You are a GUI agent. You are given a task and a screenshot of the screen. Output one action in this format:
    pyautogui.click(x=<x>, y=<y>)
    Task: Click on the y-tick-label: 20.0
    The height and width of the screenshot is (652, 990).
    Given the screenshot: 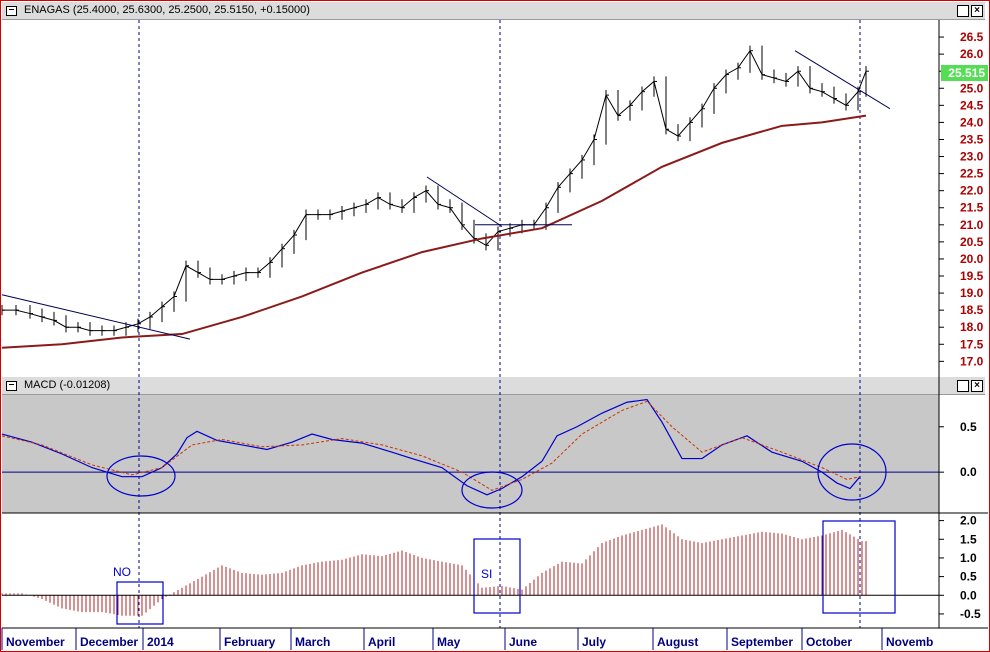 What is the action you would take?
    pyautogui.click(x=972, y=259)
    